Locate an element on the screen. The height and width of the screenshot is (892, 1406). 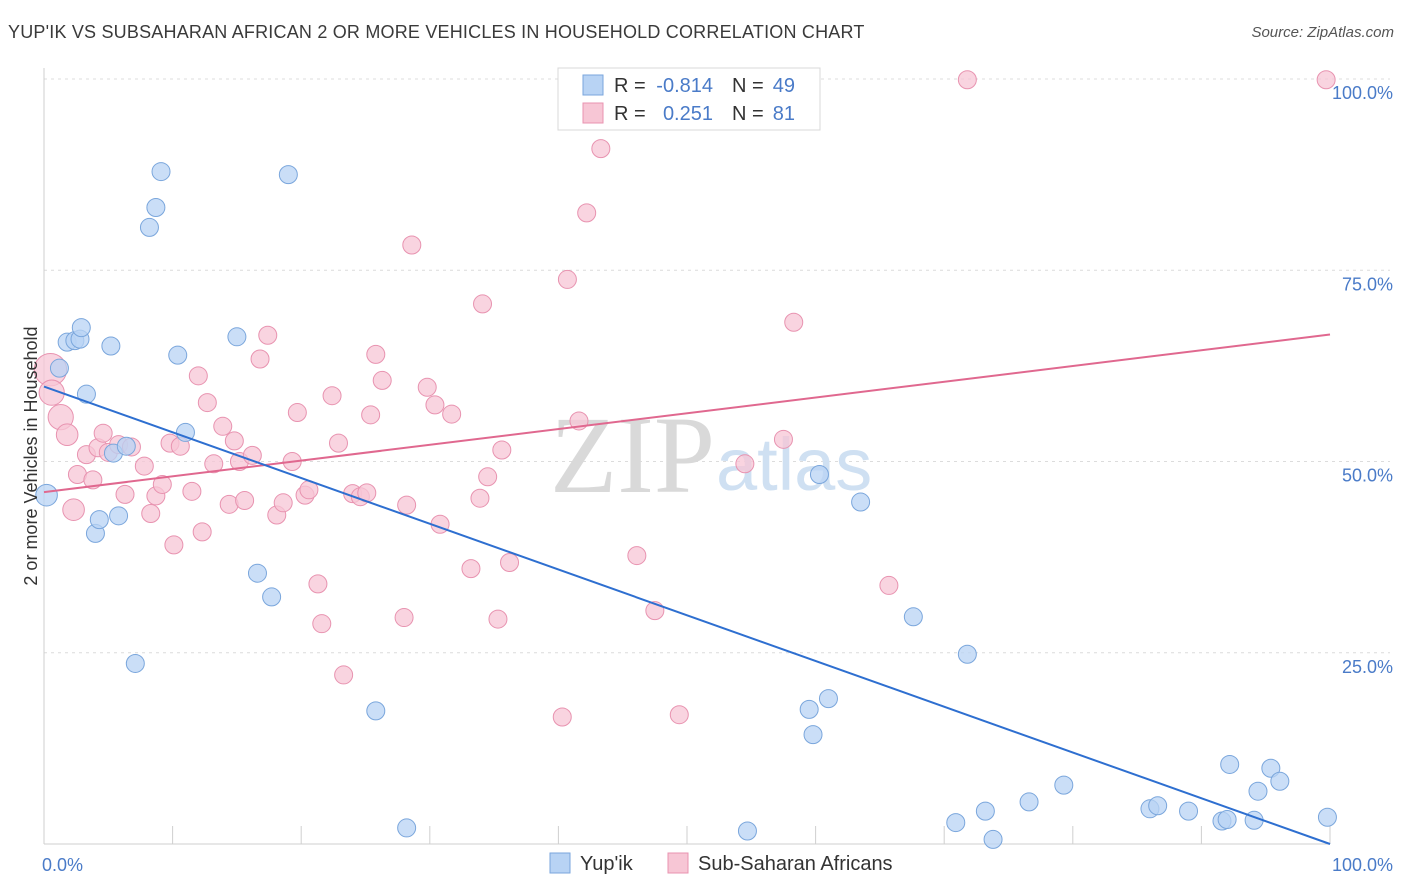
stats-legend: R = -0.814 N = 49 R = 0.251 N = 81 is located at coordinates (689, 99).